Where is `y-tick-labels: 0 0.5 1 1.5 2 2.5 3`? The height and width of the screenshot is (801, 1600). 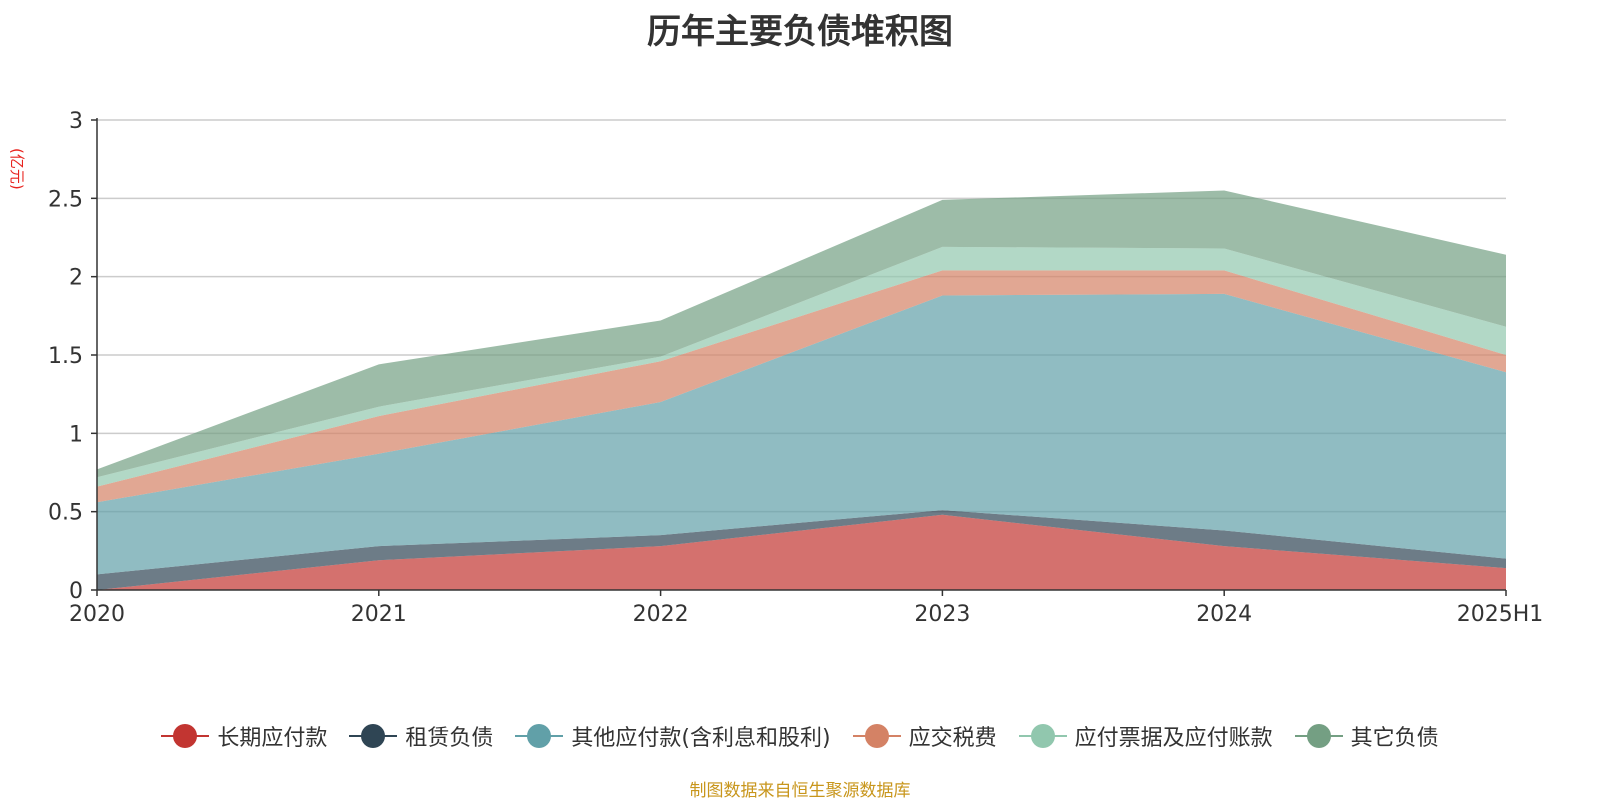
y-tick-labels: 0 0.5 1 1.5 2 2.5 3 is located at coordinates (72, 356).